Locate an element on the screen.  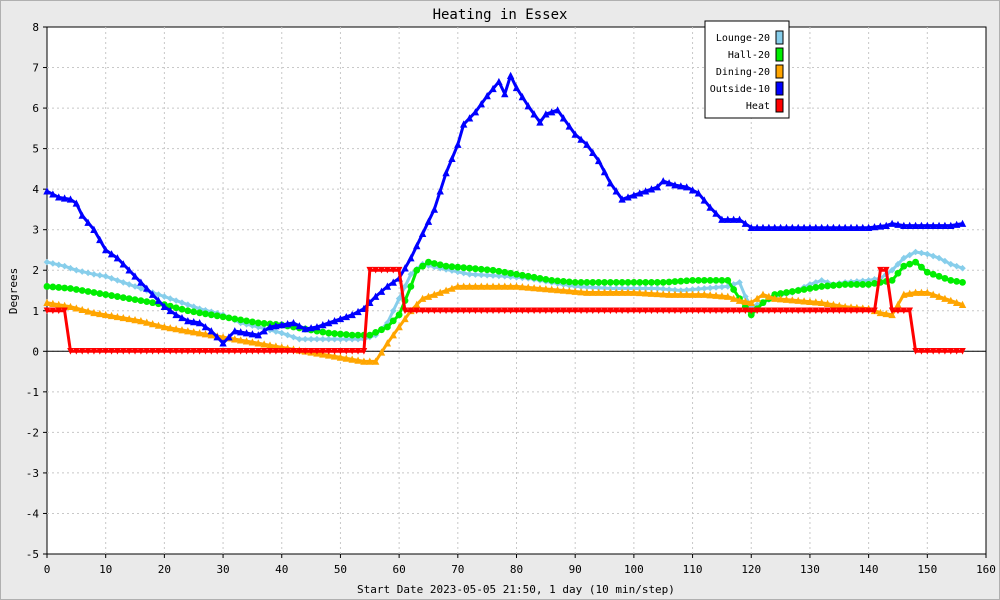
x-tick-label: 0 is located at coordinates (47, 569).